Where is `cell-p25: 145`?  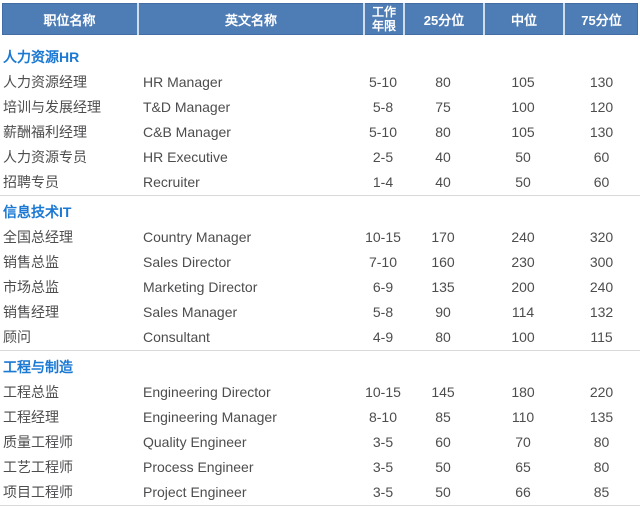
cell-p25: 145 is located at coordinates (443, 392).